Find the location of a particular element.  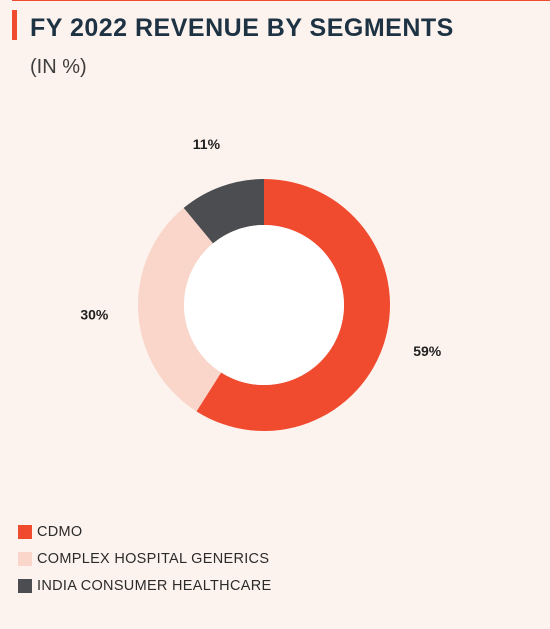

title-accent-bar is located at coordinates (14, 25).